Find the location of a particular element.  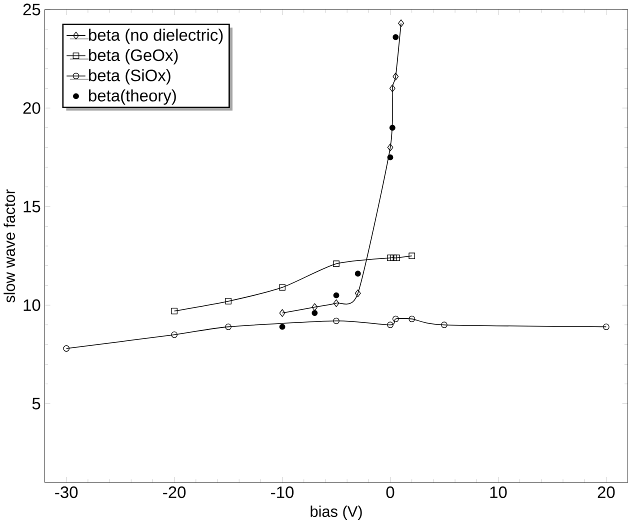

x-tick-label: 0 is located at coordinates (390, 492).